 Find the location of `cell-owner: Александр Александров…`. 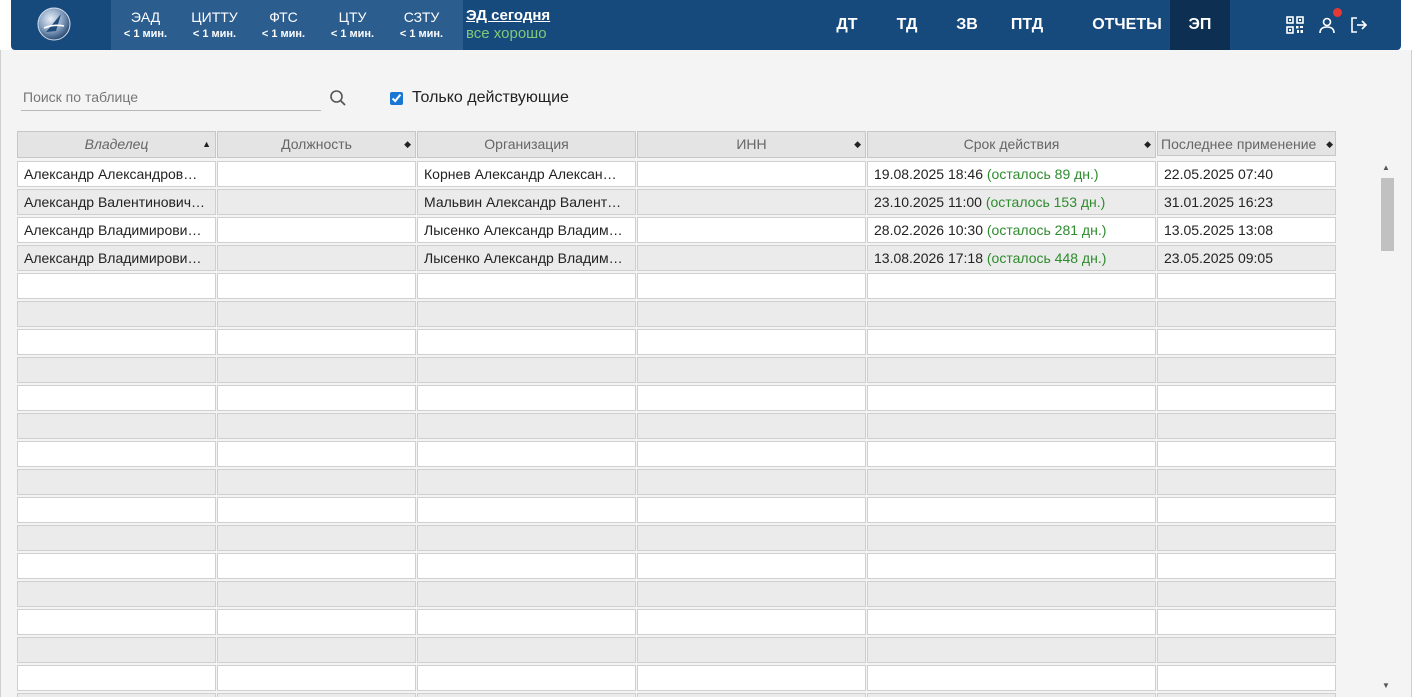

cell-owner: Александр Александров… is located at coordinates (116, 174).